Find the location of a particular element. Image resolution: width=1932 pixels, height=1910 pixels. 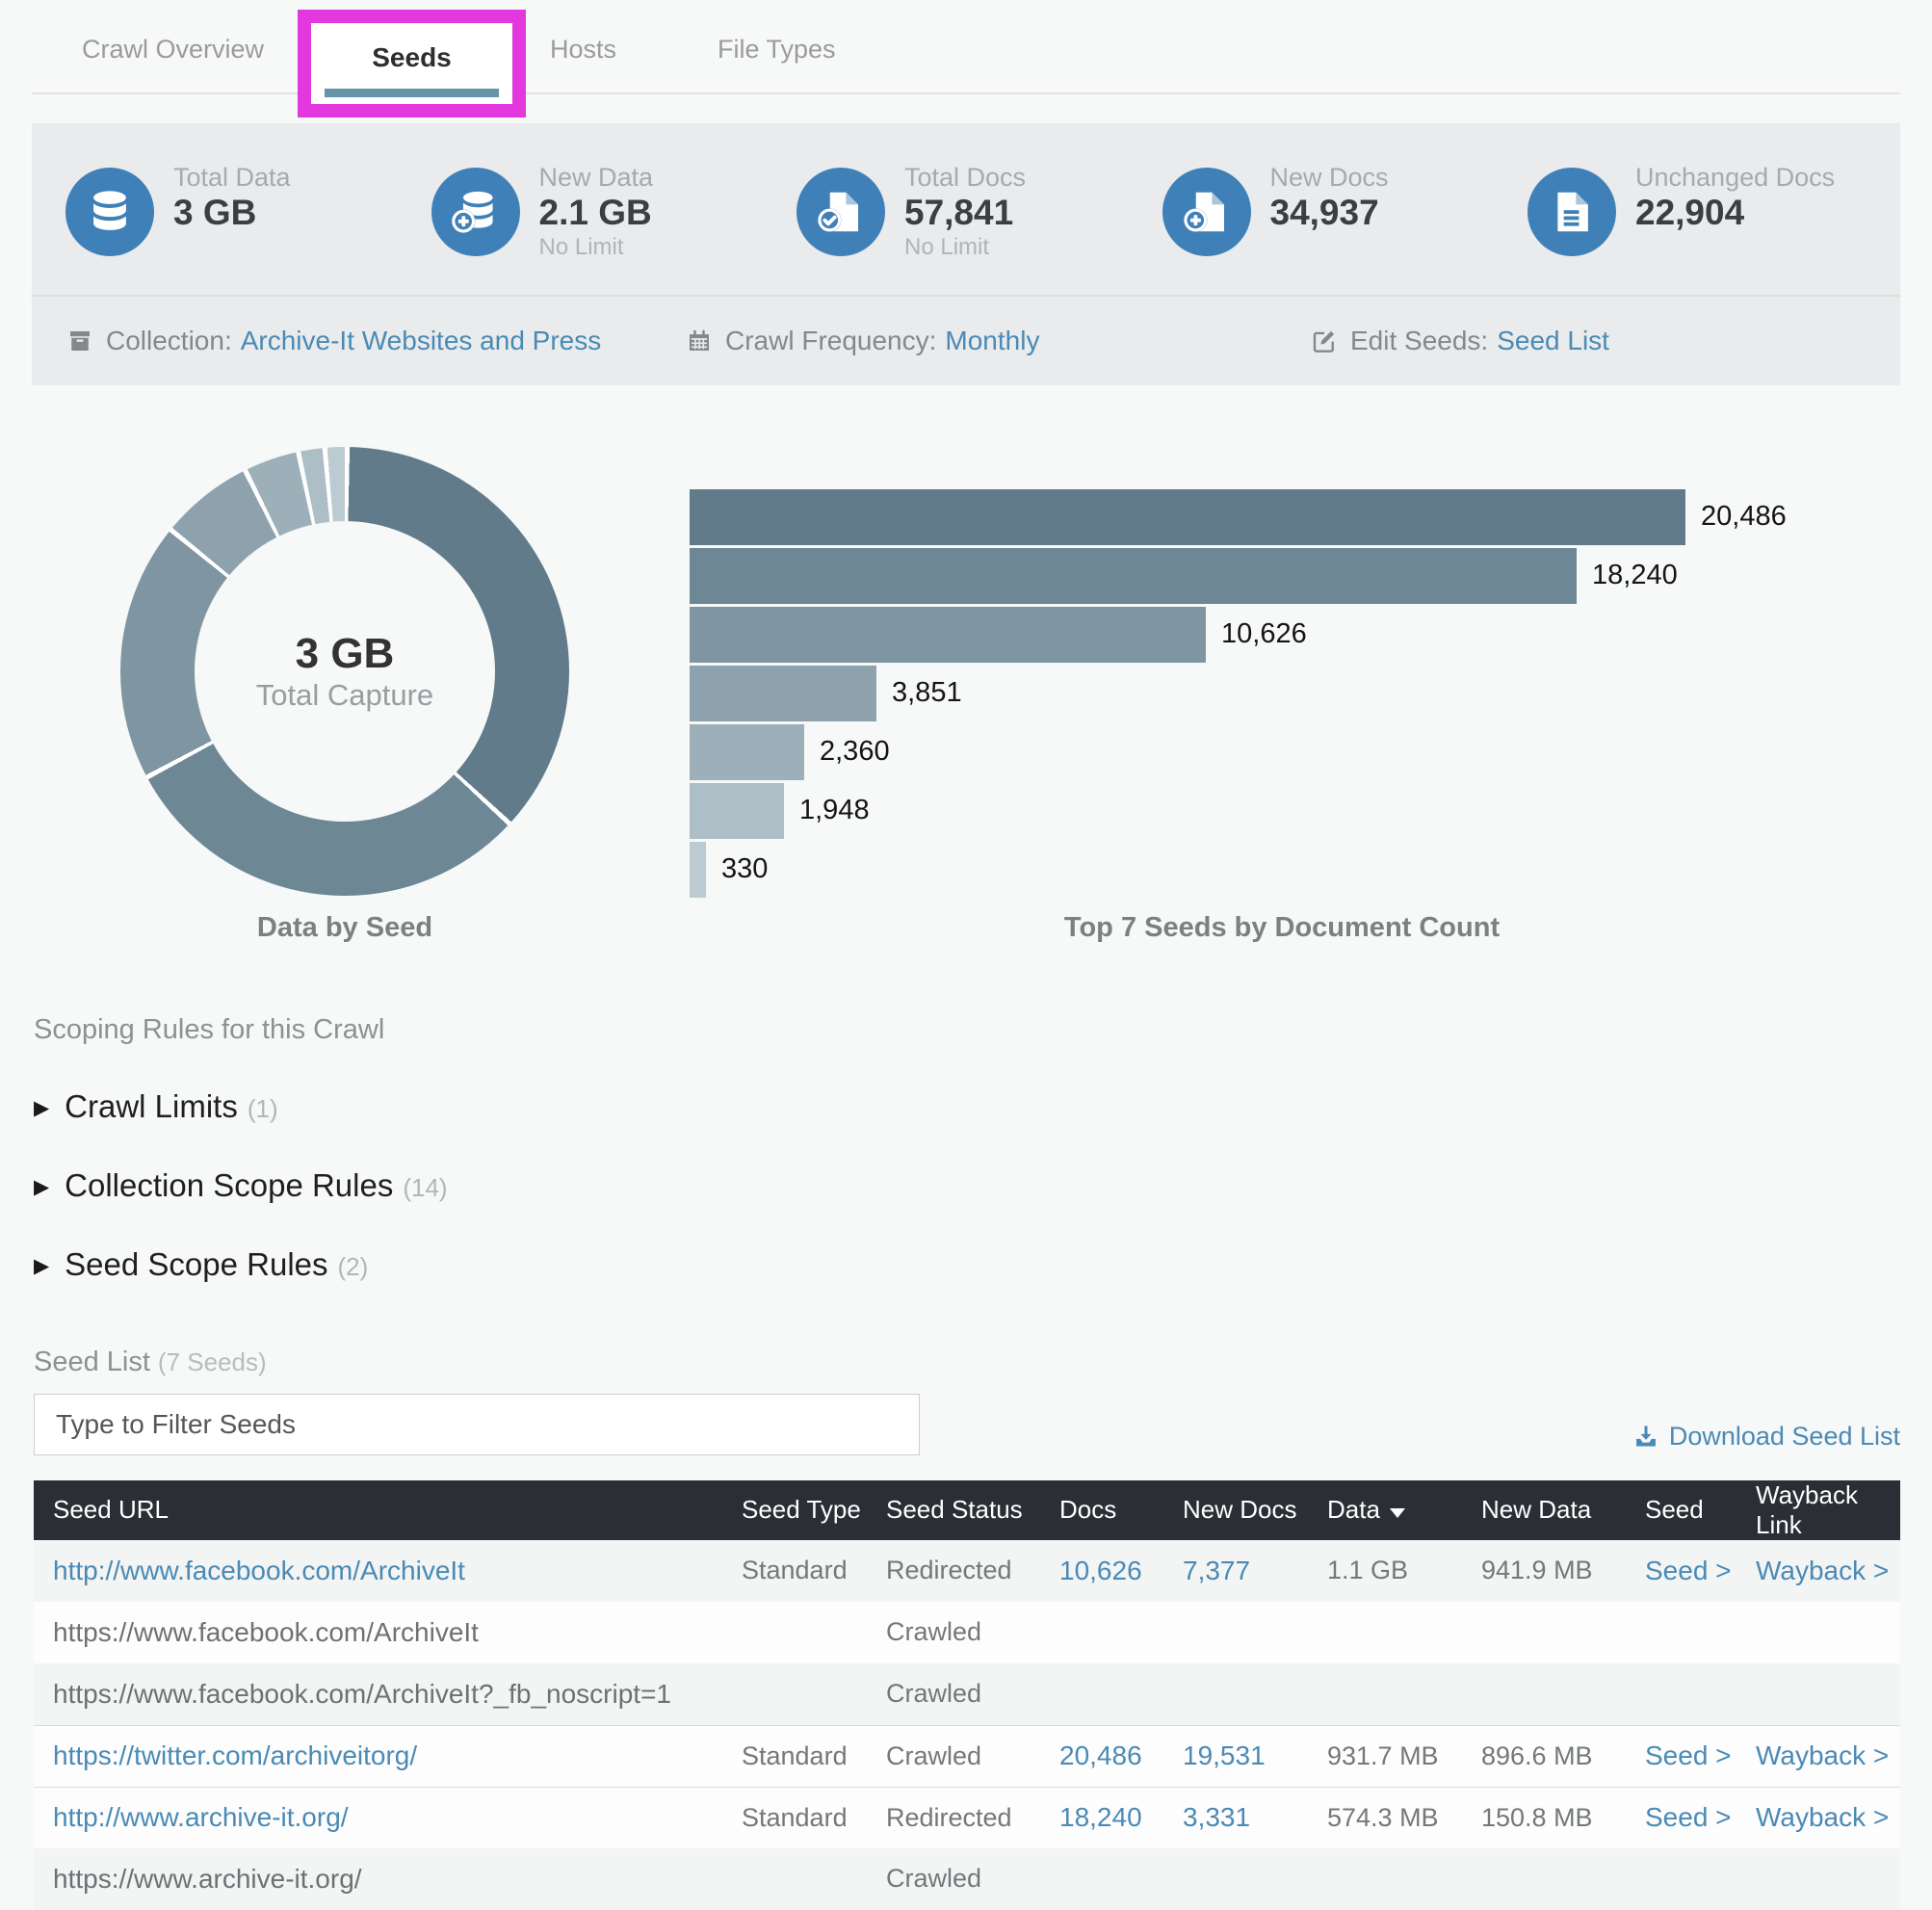

tab-seeds: Seeds is located at coordinates (412, 57).